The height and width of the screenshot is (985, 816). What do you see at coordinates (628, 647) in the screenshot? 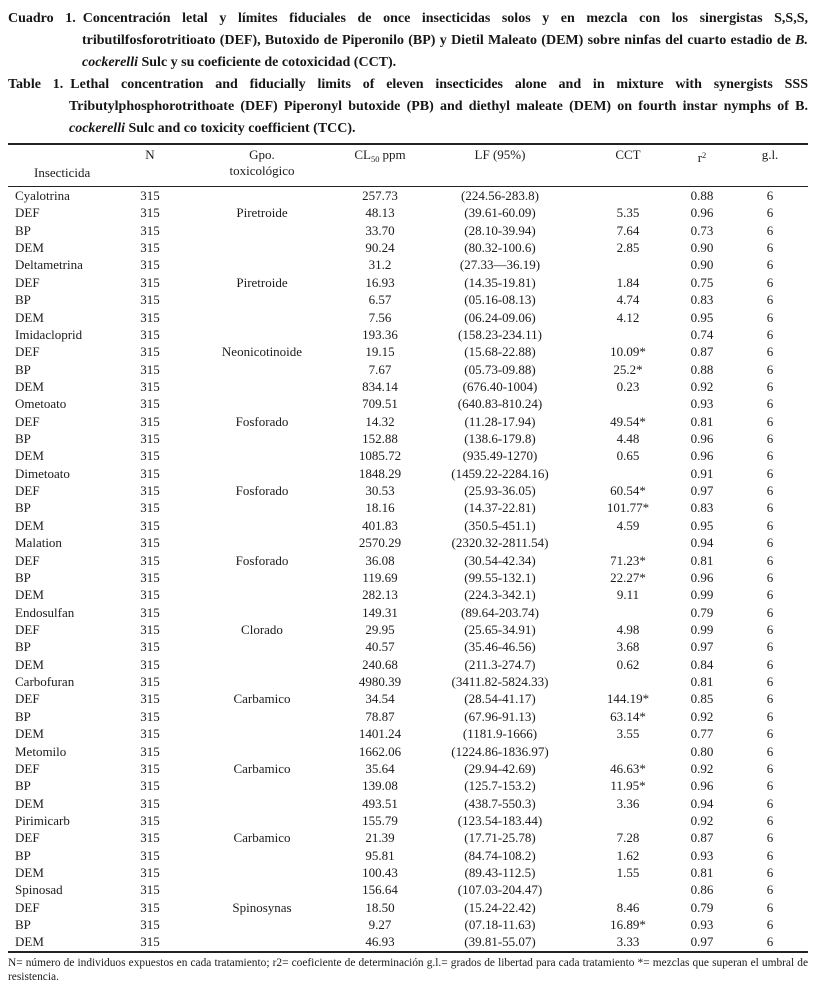
I see `cell-cct: 3.68` at bounding box center [628, 647].